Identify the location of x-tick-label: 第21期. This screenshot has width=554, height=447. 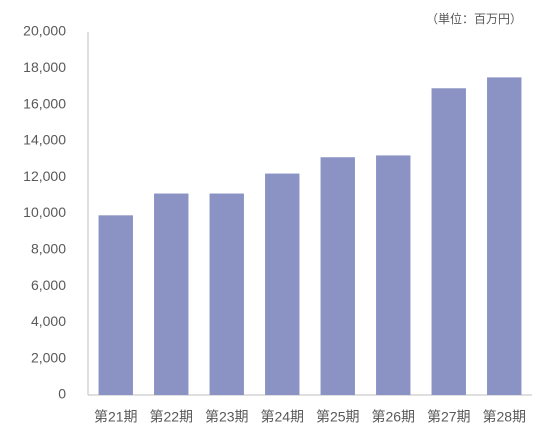
(116, 417).